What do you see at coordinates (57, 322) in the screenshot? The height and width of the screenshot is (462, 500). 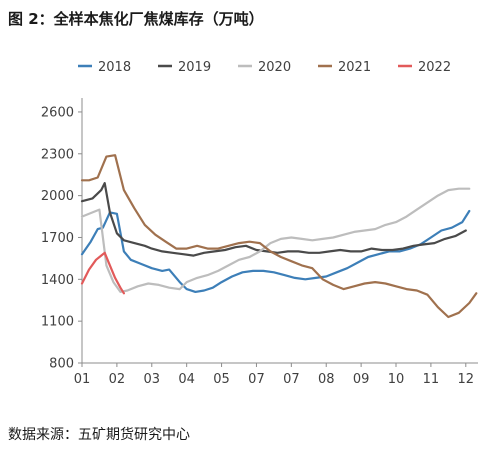 I see `y-tick-label: 1100` at bounding box center [57, 322].